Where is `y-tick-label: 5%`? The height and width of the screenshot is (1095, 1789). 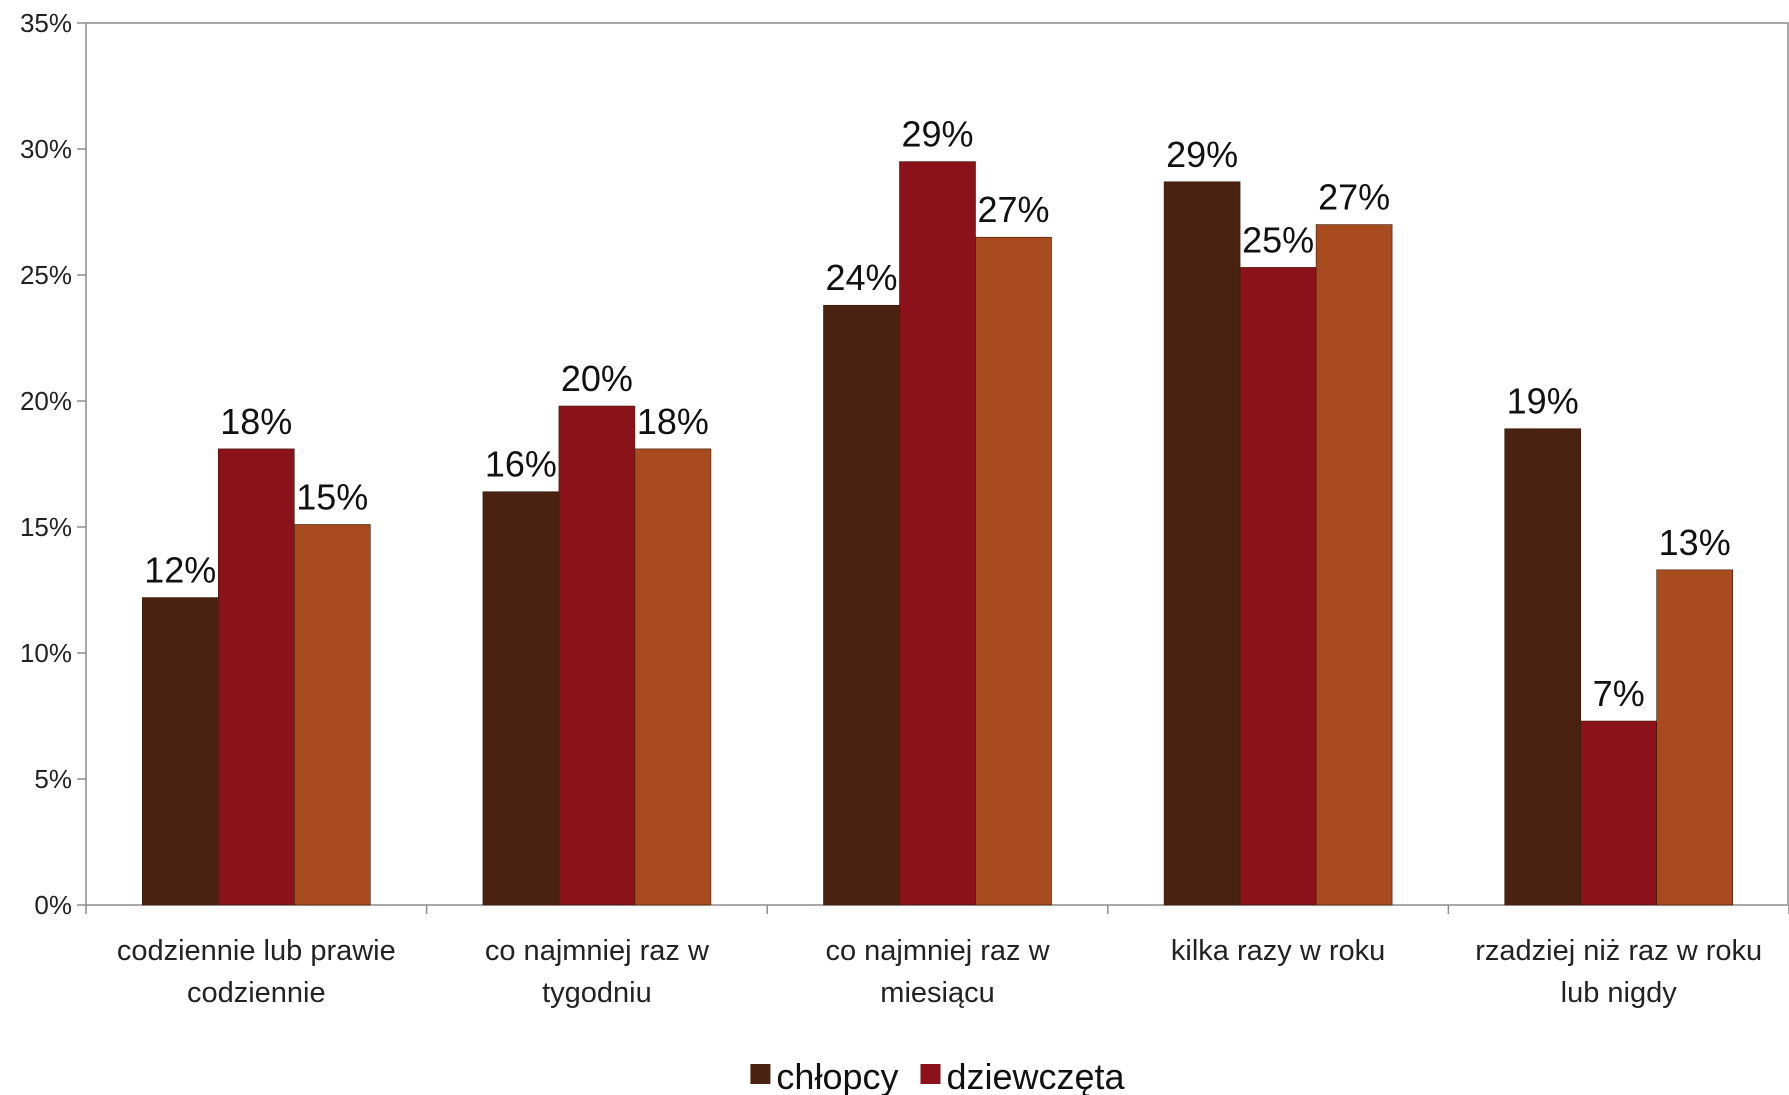
y-tick-label: 5% is located at coordinates (53, 779).